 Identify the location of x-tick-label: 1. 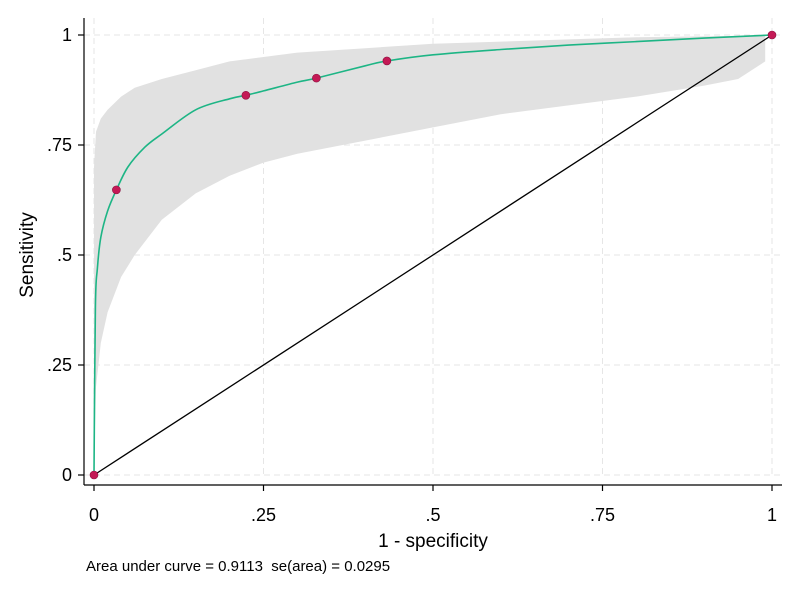
(772, 515).